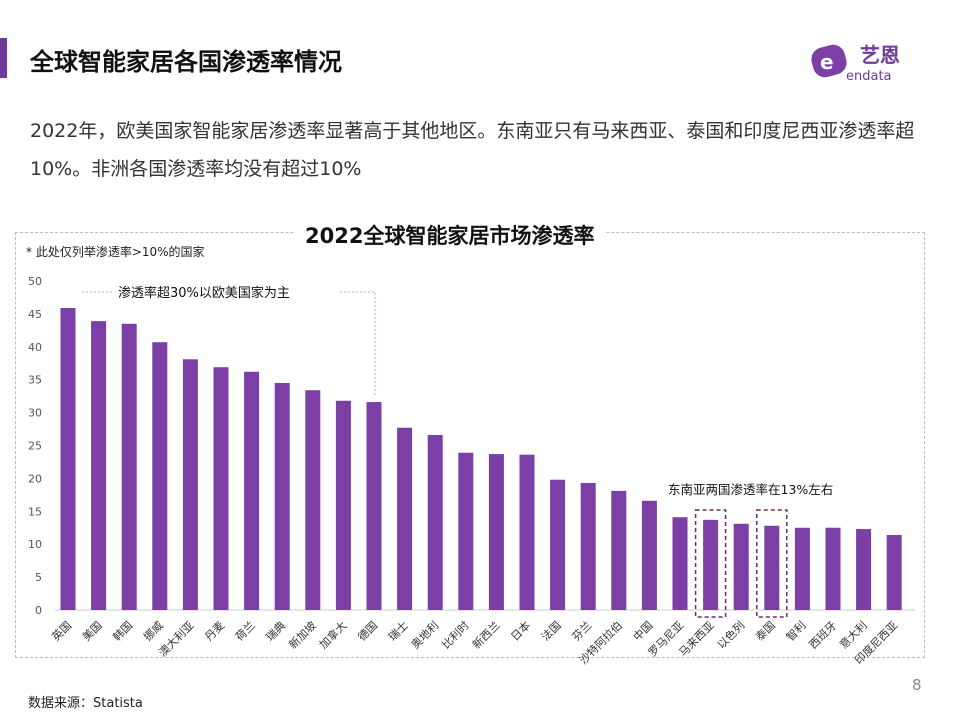  Describe the element at coordinates (92, 631) in the screenshot. I see `x-tick-label: 美国` at that location.